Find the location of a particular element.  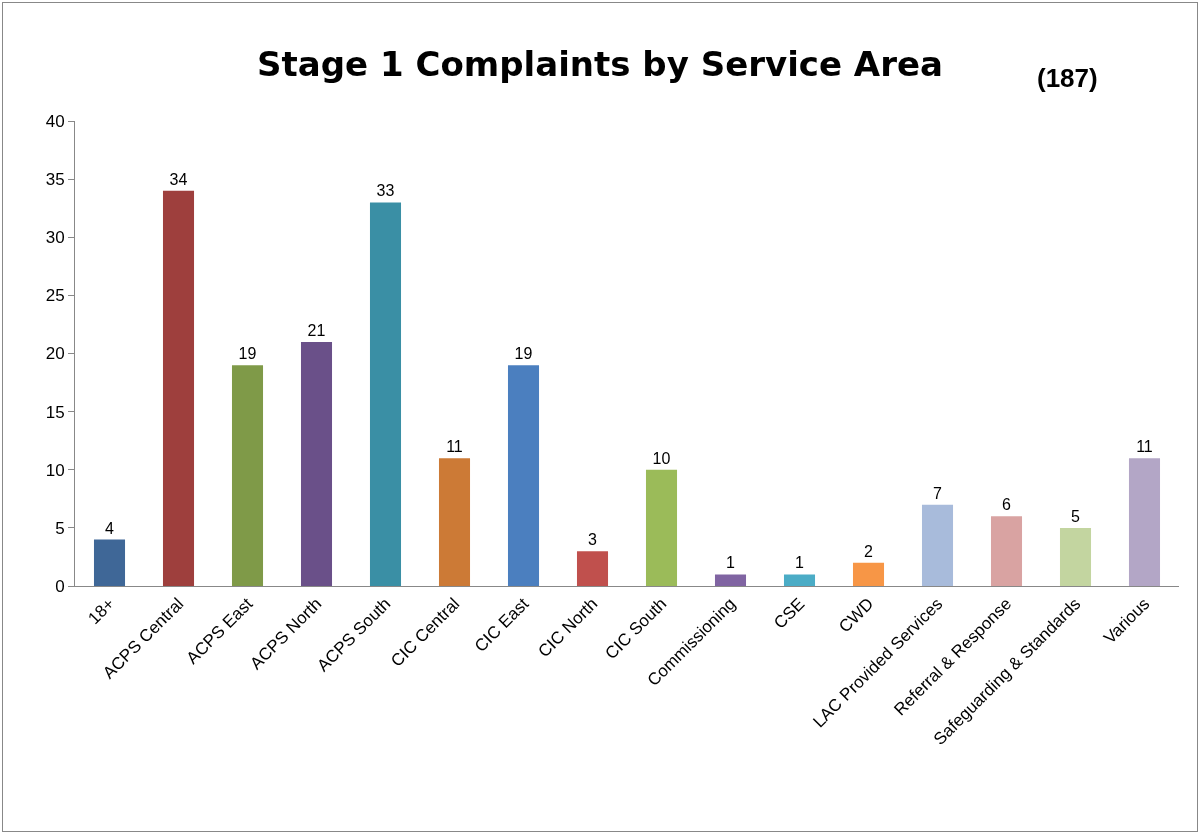

y-tick-label: 40 is located at coordinates (55, 121).